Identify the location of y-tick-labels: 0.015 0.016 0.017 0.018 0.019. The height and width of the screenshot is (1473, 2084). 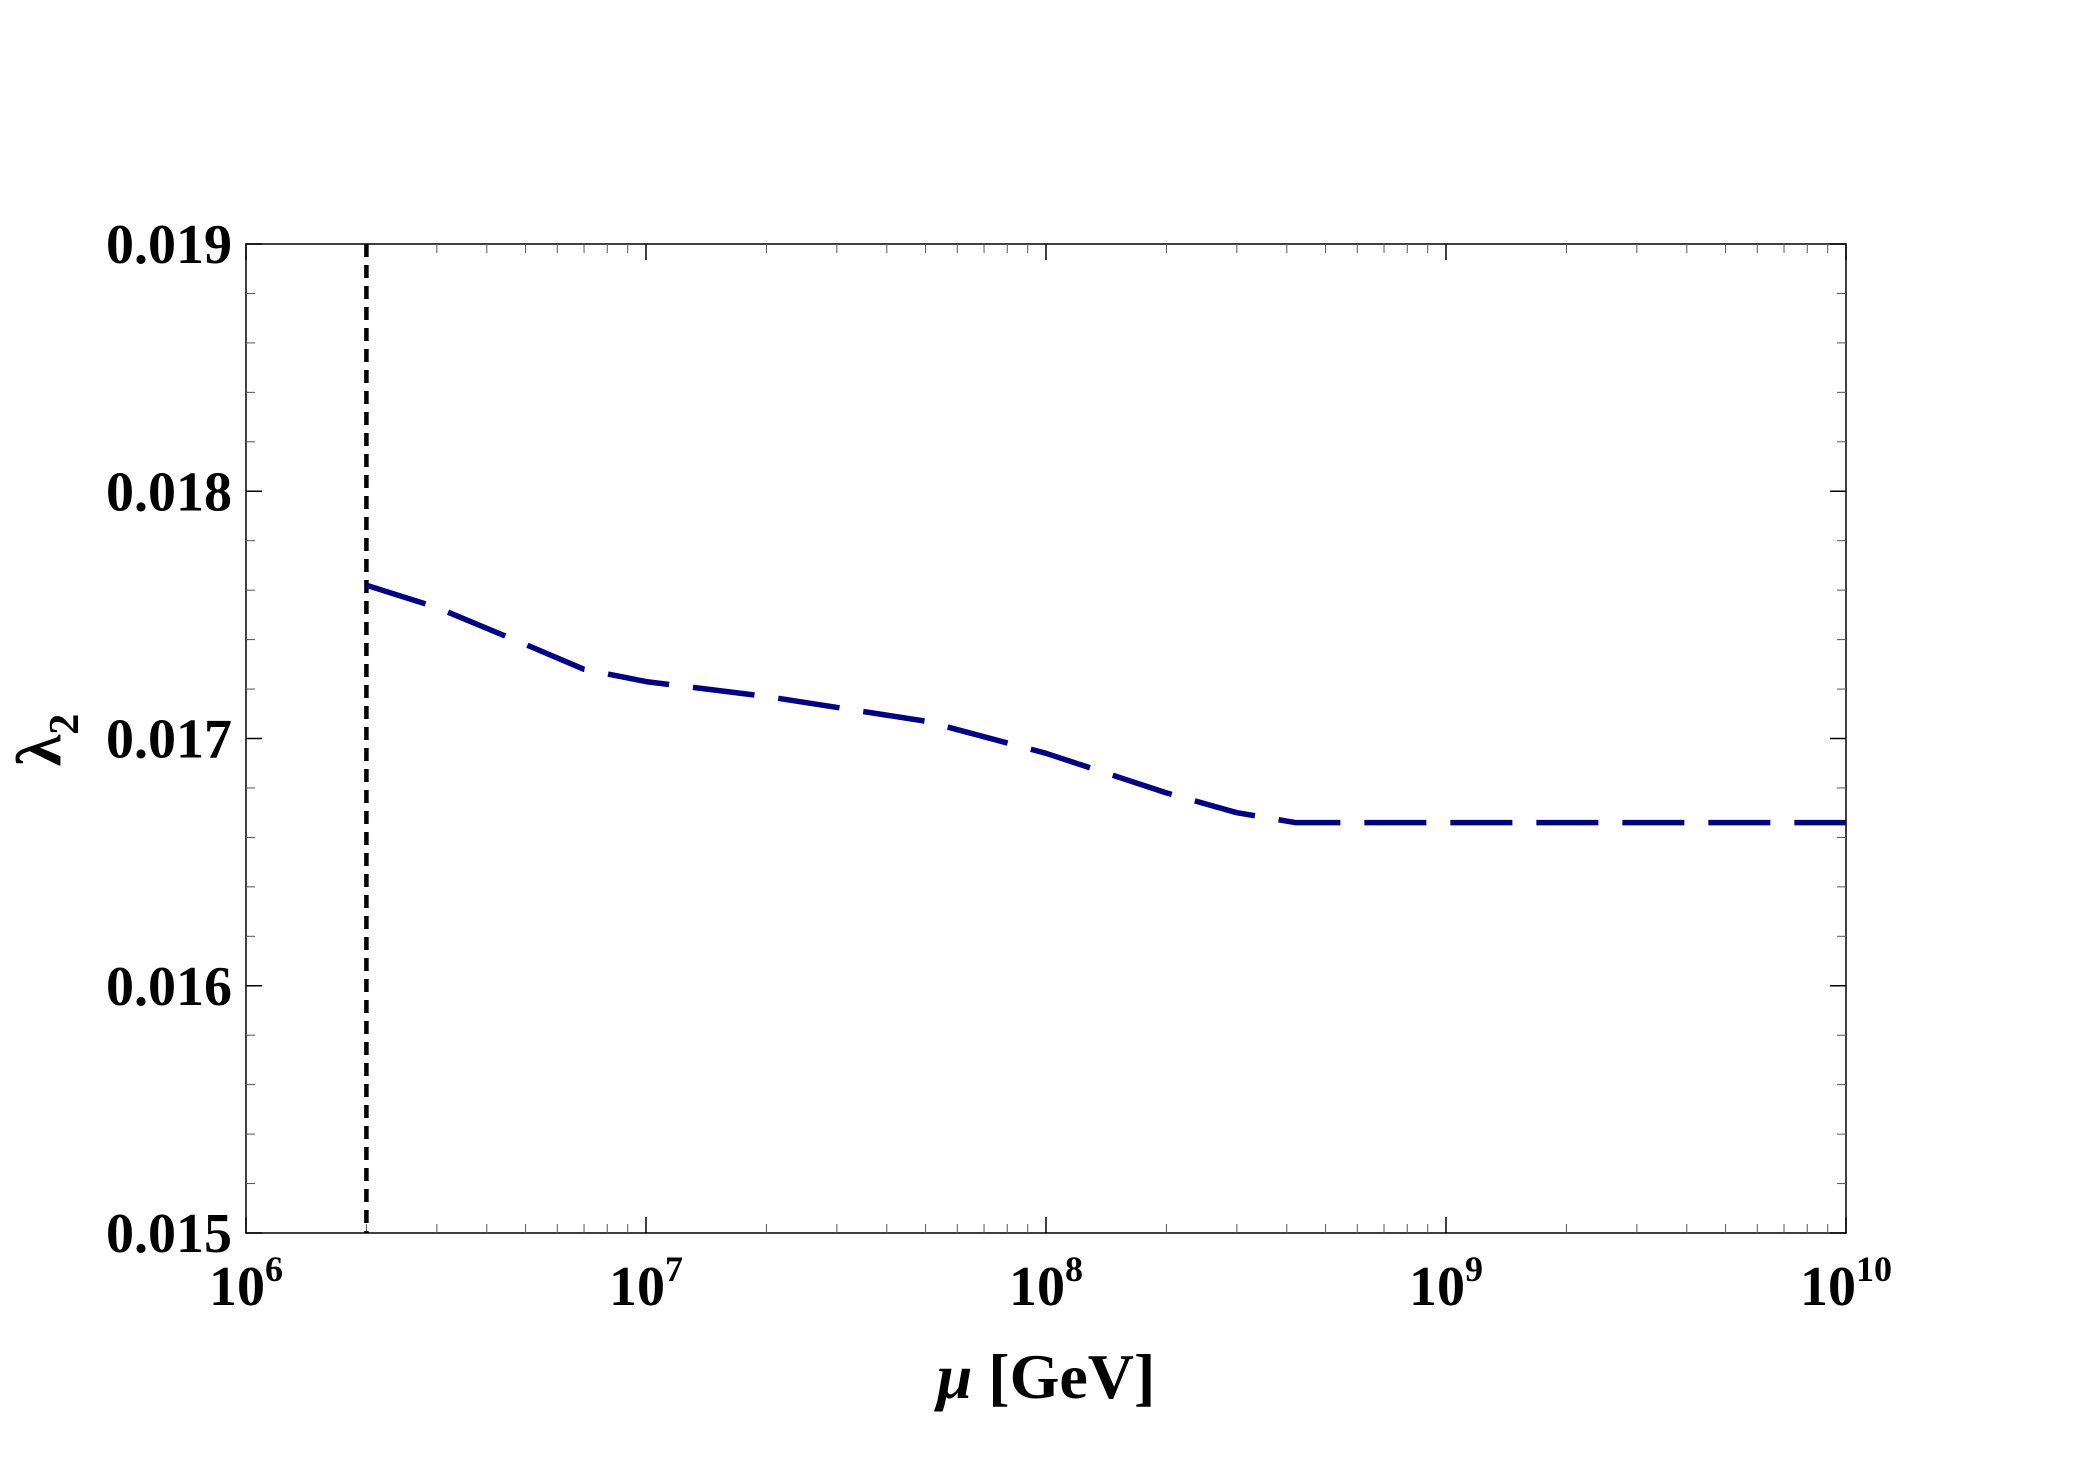
(169, 739).